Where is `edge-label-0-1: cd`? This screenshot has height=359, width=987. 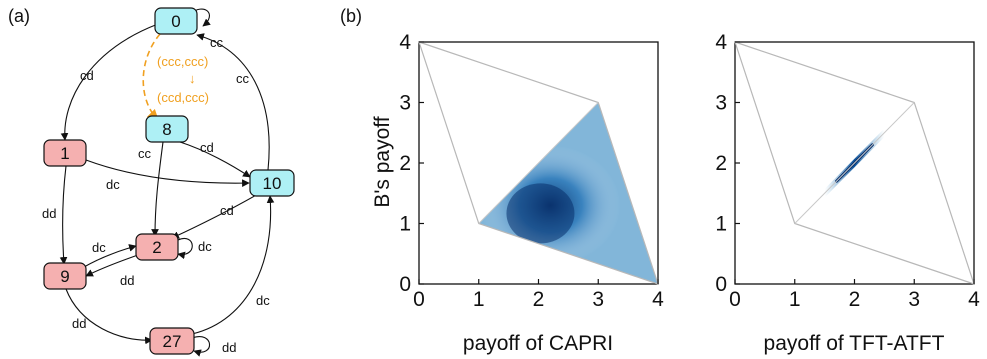 edge-label-0-1: cd is located at coordinates (87, 75).